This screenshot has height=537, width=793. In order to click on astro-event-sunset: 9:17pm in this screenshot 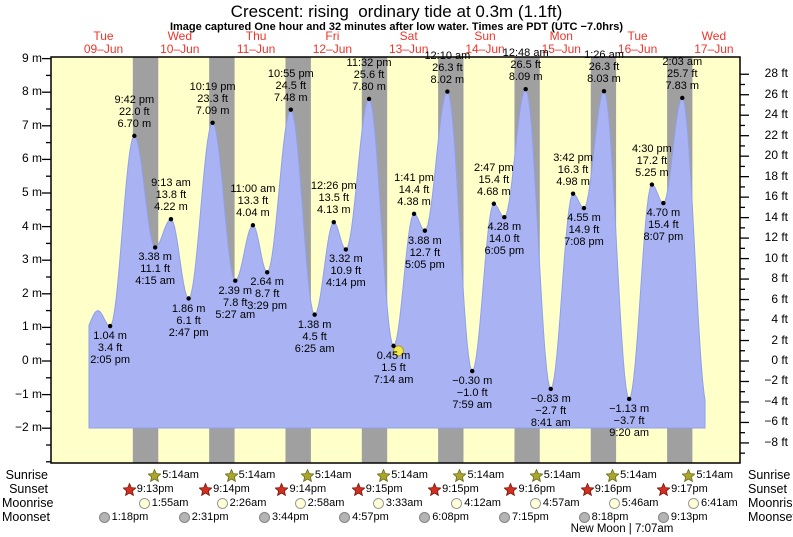, I will do `click(682, 489)`.